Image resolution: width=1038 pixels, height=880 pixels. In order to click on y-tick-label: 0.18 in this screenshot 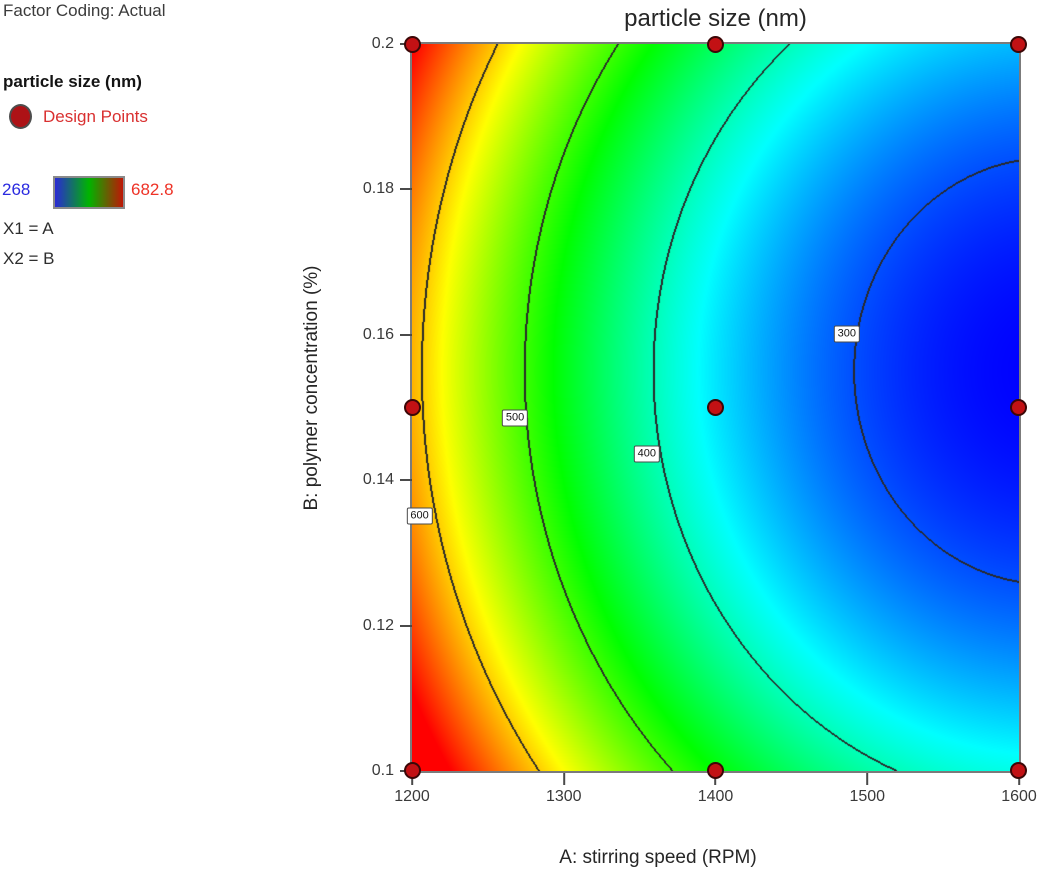, I will do `click(378, 189)`.